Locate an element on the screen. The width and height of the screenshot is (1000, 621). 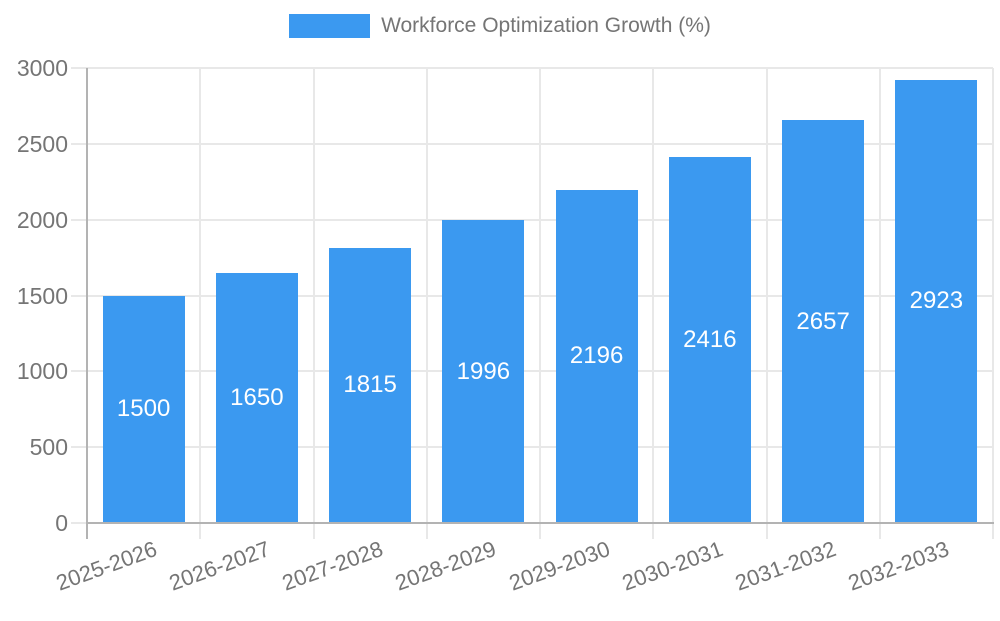
bar-value-label: 2416 is located at coordinates (710, 339).